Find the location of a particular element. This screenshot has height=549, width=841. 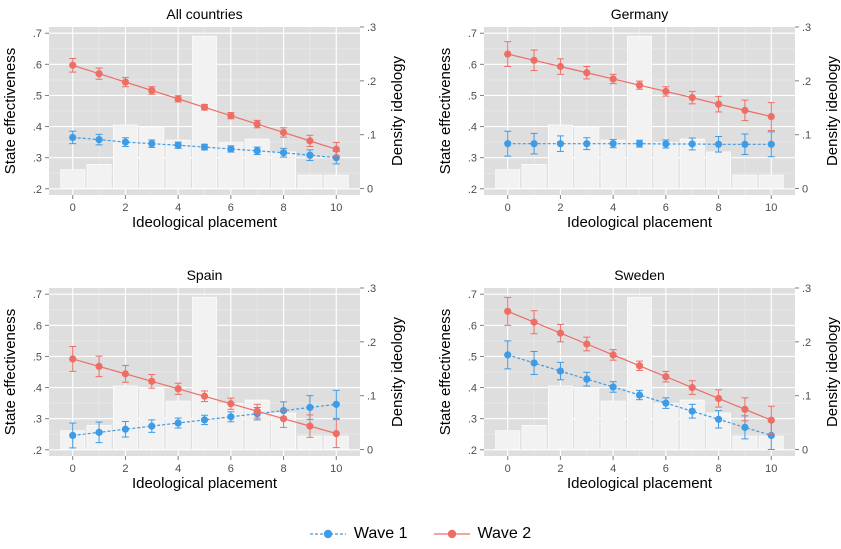

legend-label-wave2: Wave 2 is located at coordinates (504, 533).